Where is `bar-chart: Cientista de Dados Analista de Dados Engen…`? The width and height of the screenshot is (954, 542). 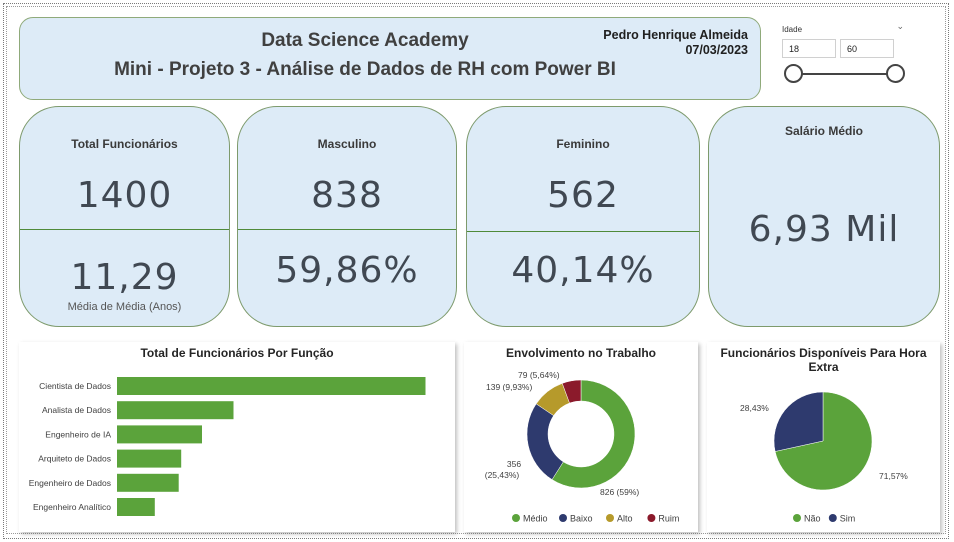
bar-chart: Cientista de Dados Analista de Dados Engen… is located at coordinates (227, 446).